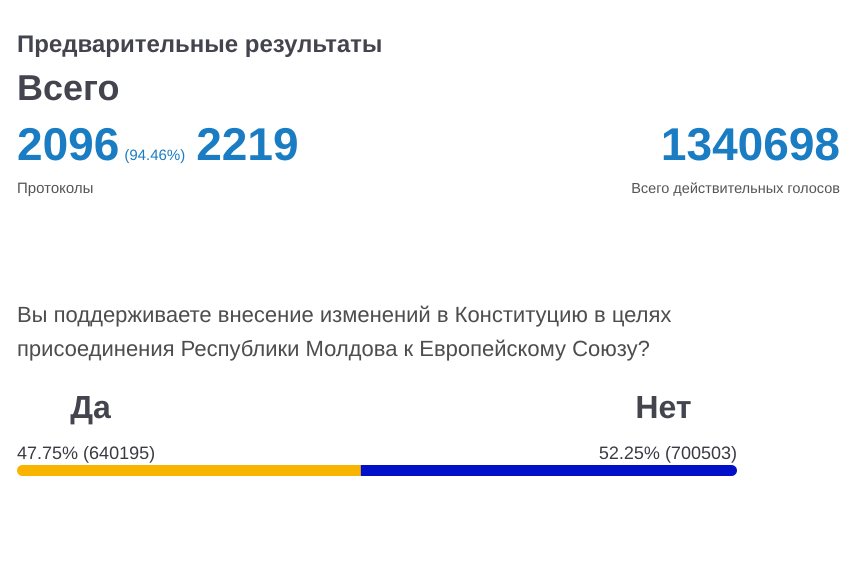  What do you see at coordinates (68, 87) in the screenshot?
I see `chart-subtitle: Всего` at bounding box center [68, 87].